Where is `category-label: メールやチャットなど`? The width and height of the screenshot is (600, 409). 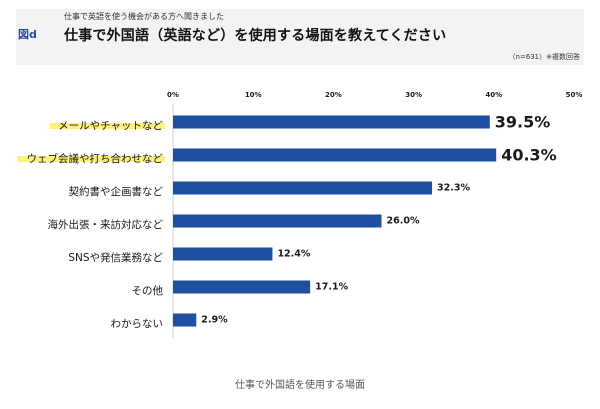 category-label: メールやチャットなど is located at coordinates (110, 126).